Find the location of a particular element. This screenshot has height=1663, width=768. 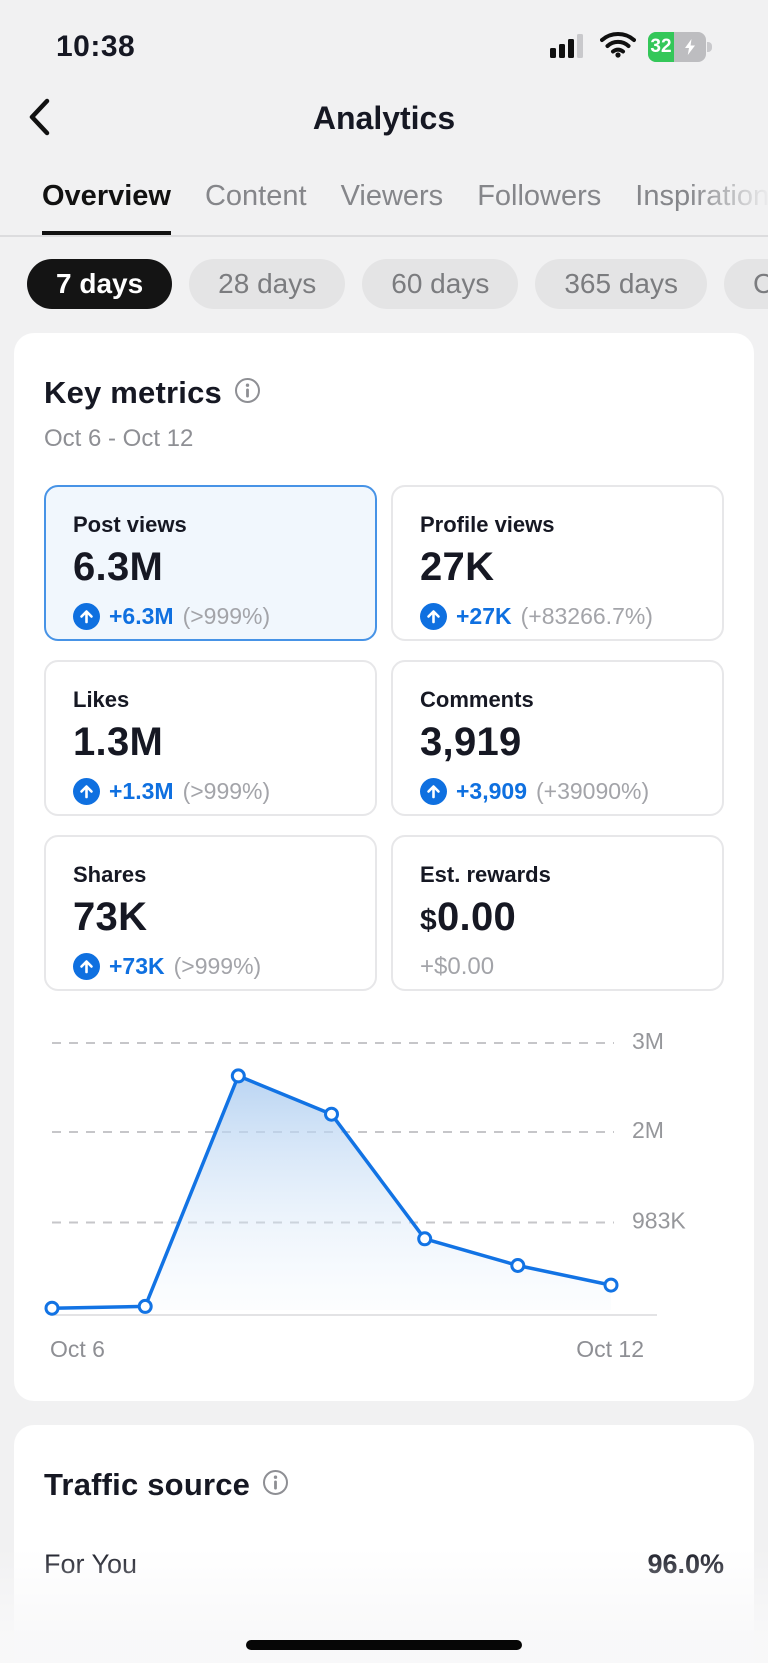

metric-value: 6.3M is located at coordinates (118, 567).